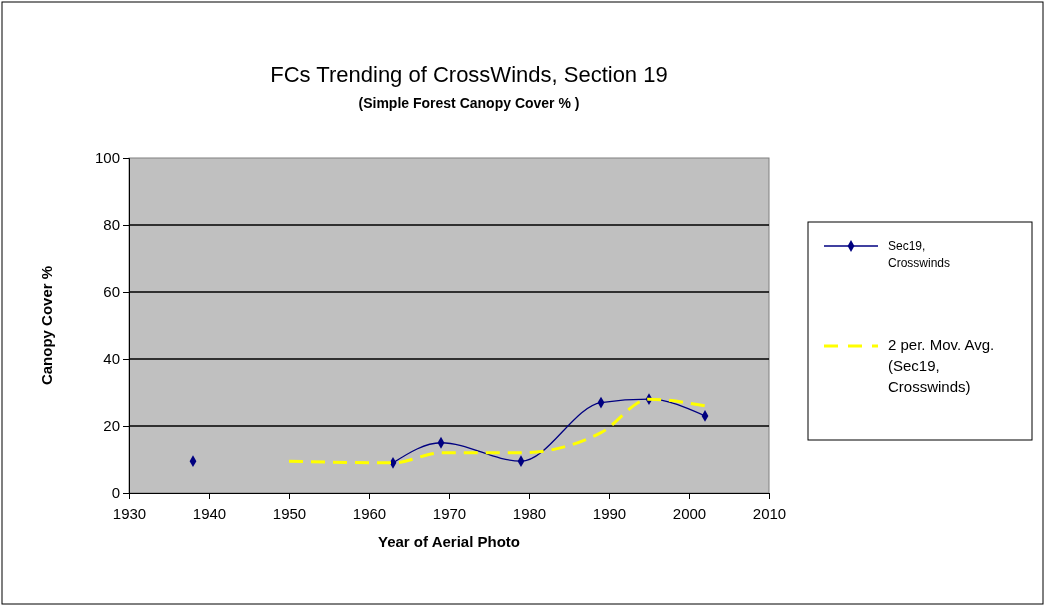 The height and width of the screenshot is (607, 1046). I want to click on y-tick-label: 60, so click(111, 292).